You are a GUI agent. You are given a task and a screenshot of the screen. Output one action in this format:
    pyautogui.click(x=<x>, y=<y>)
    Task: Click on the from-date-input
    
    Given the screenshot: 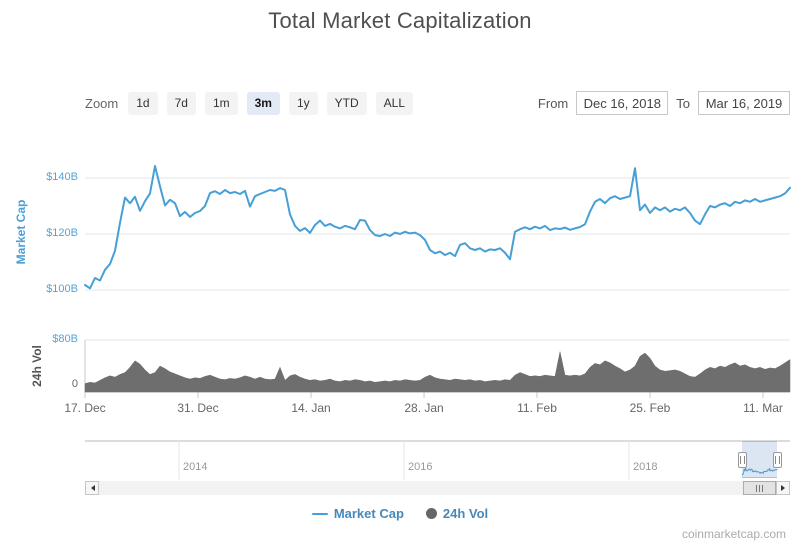 What is the action you would take?
    pyautogui.click(x=622, y=103)
    